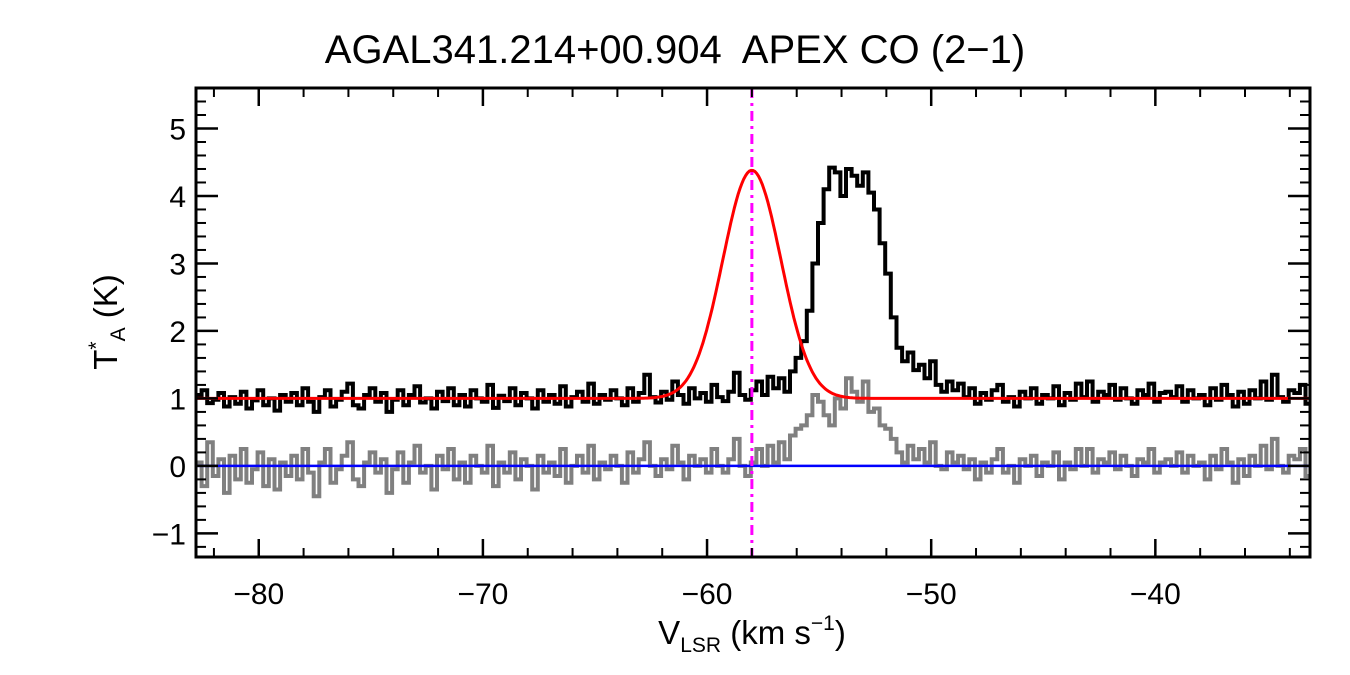 Image resolution: width=1350 pixels, height=675 pixels. What do you see at coordinates (118, 334) in the screenshot?
I see `y-axis-label-sub: A` at bounding box center [118, 334].